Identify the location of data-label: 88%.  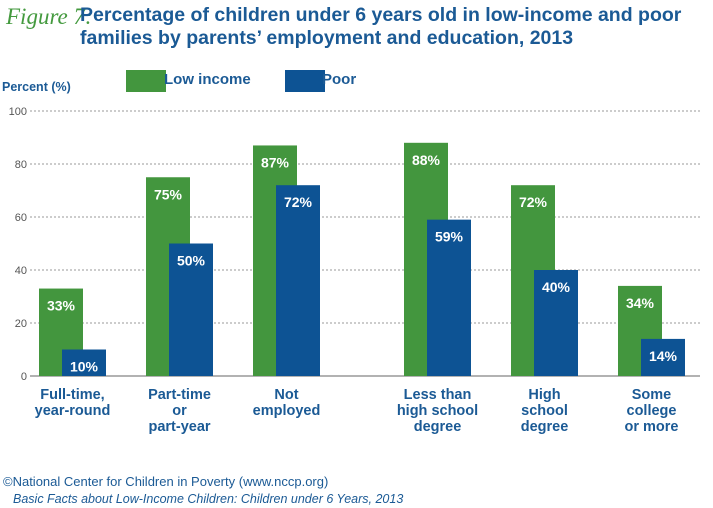
(426, 160).